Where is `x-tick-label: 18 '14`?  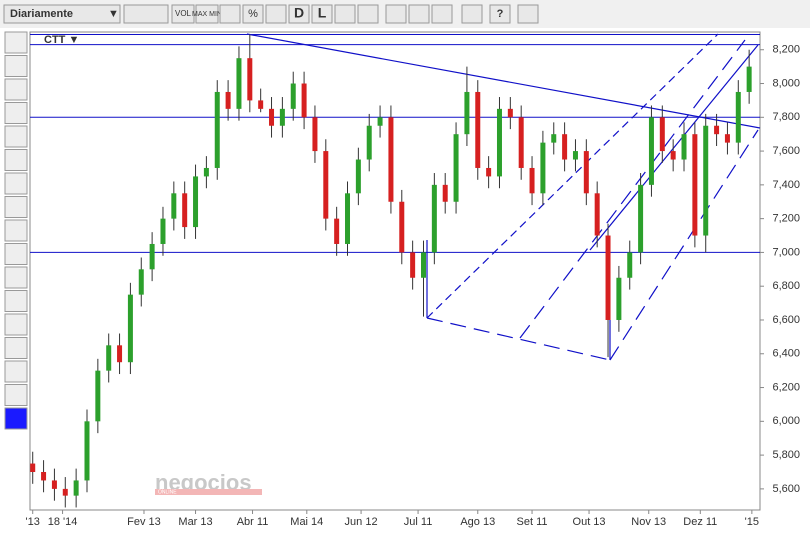 x-tick-label: 18 '14 is located at coordinates (63, 522).